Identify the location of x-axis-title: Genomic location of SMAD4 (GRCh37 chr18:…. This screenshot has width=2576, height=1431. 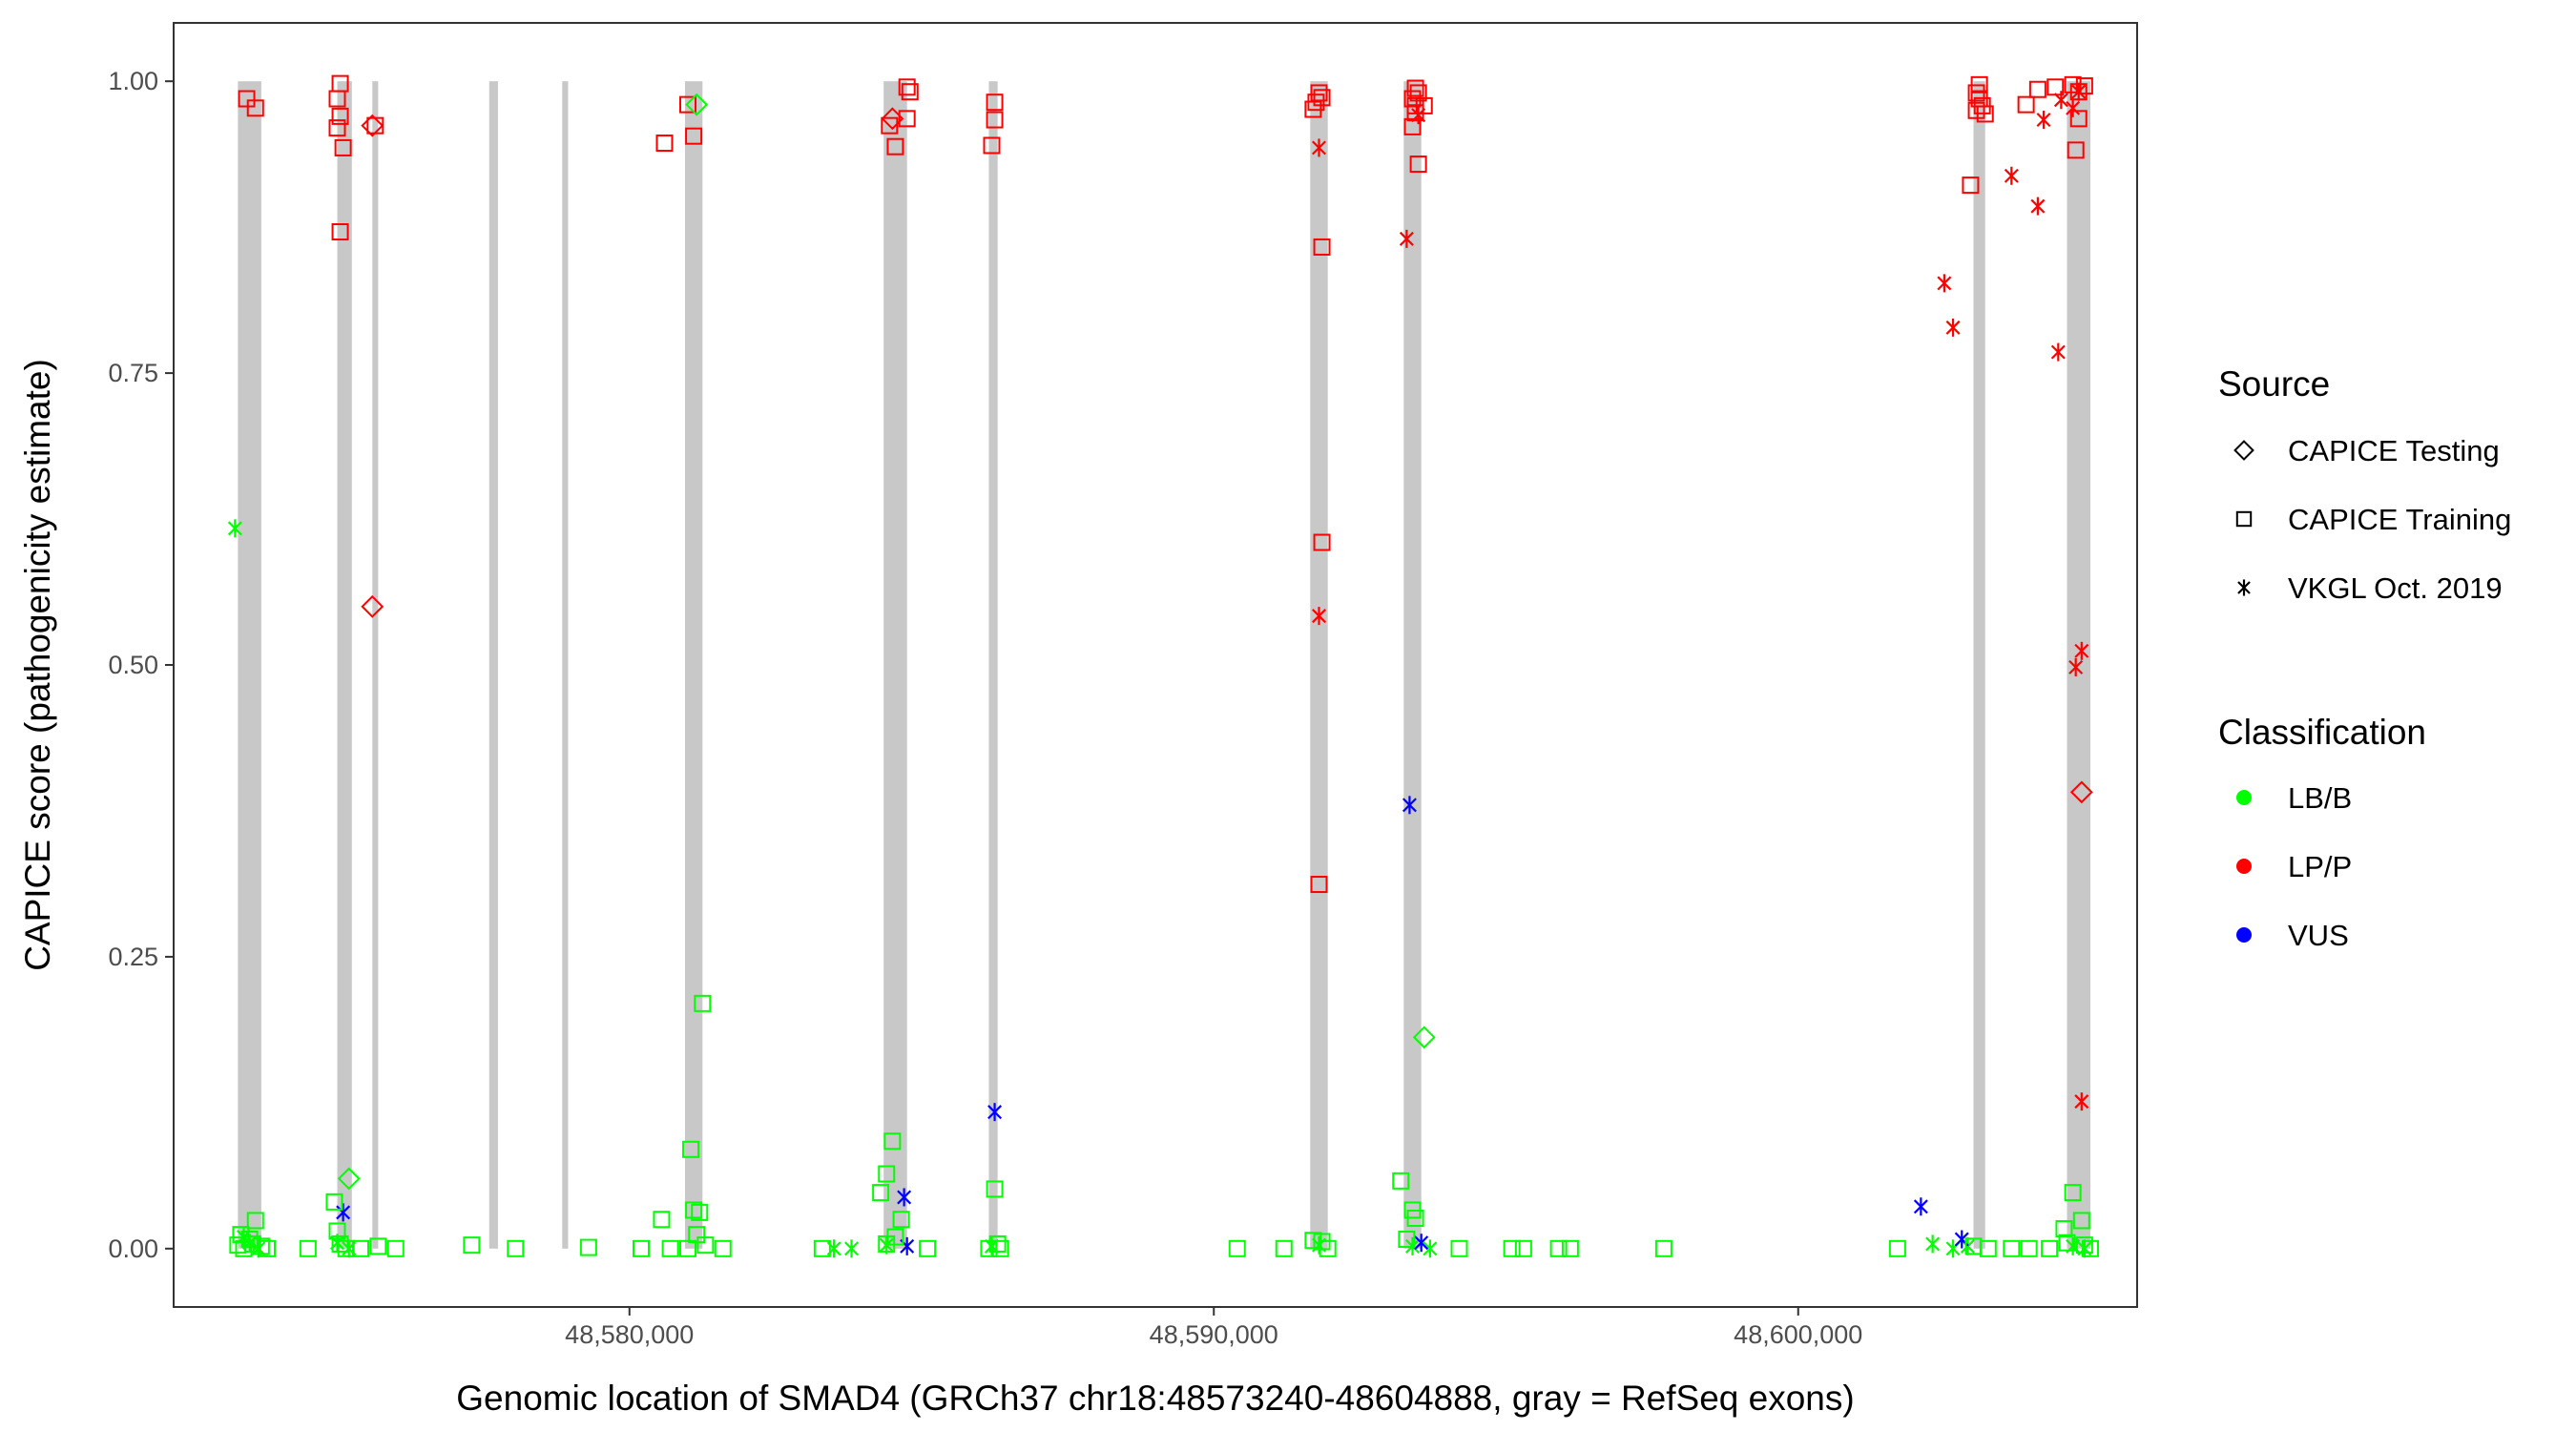
(1155, 1398).